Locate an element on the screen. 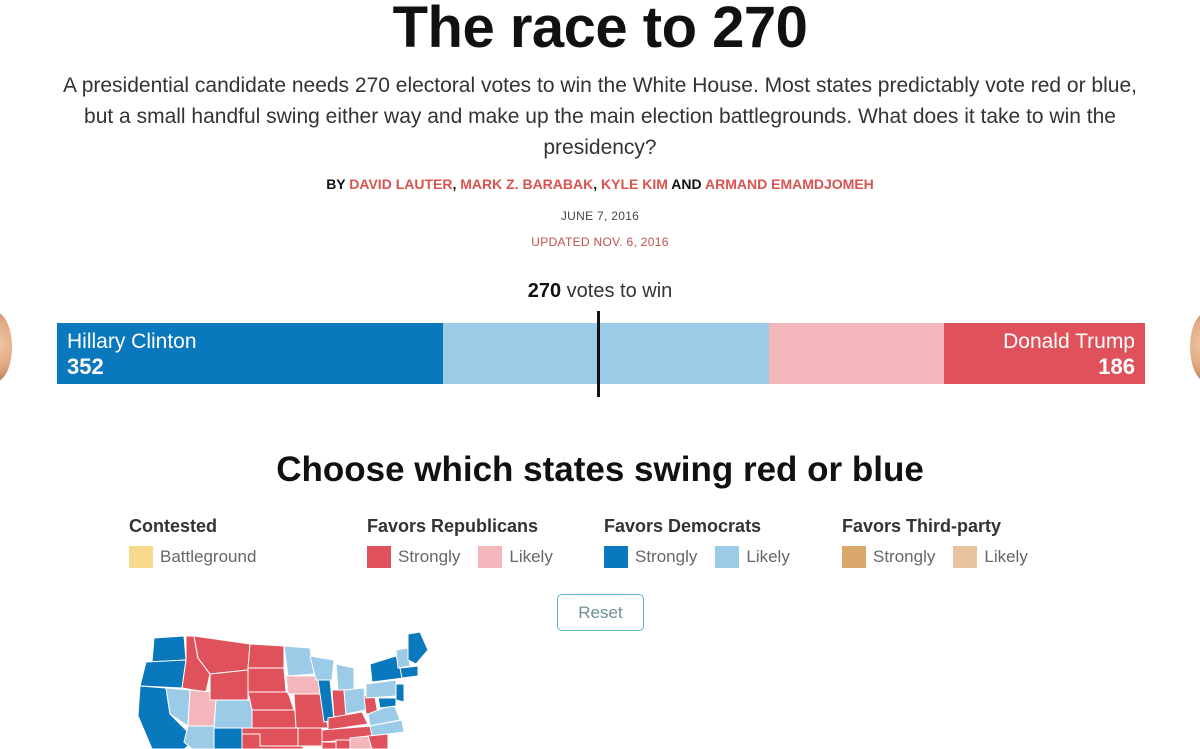 The image size is (1200, 749). legend-item-battleground: Battleground is located at coordinates (192, 557).